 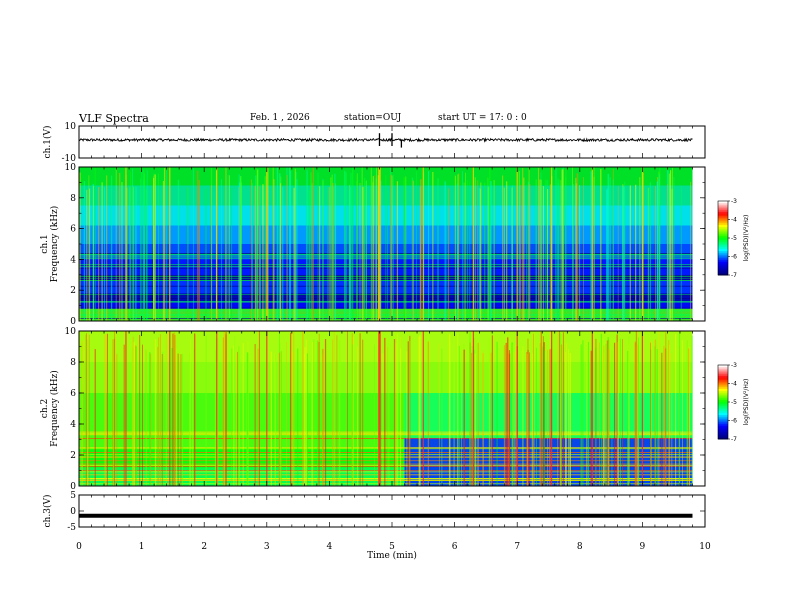 I want to click on x-tick-label: 8, so click(x=580, y=547).